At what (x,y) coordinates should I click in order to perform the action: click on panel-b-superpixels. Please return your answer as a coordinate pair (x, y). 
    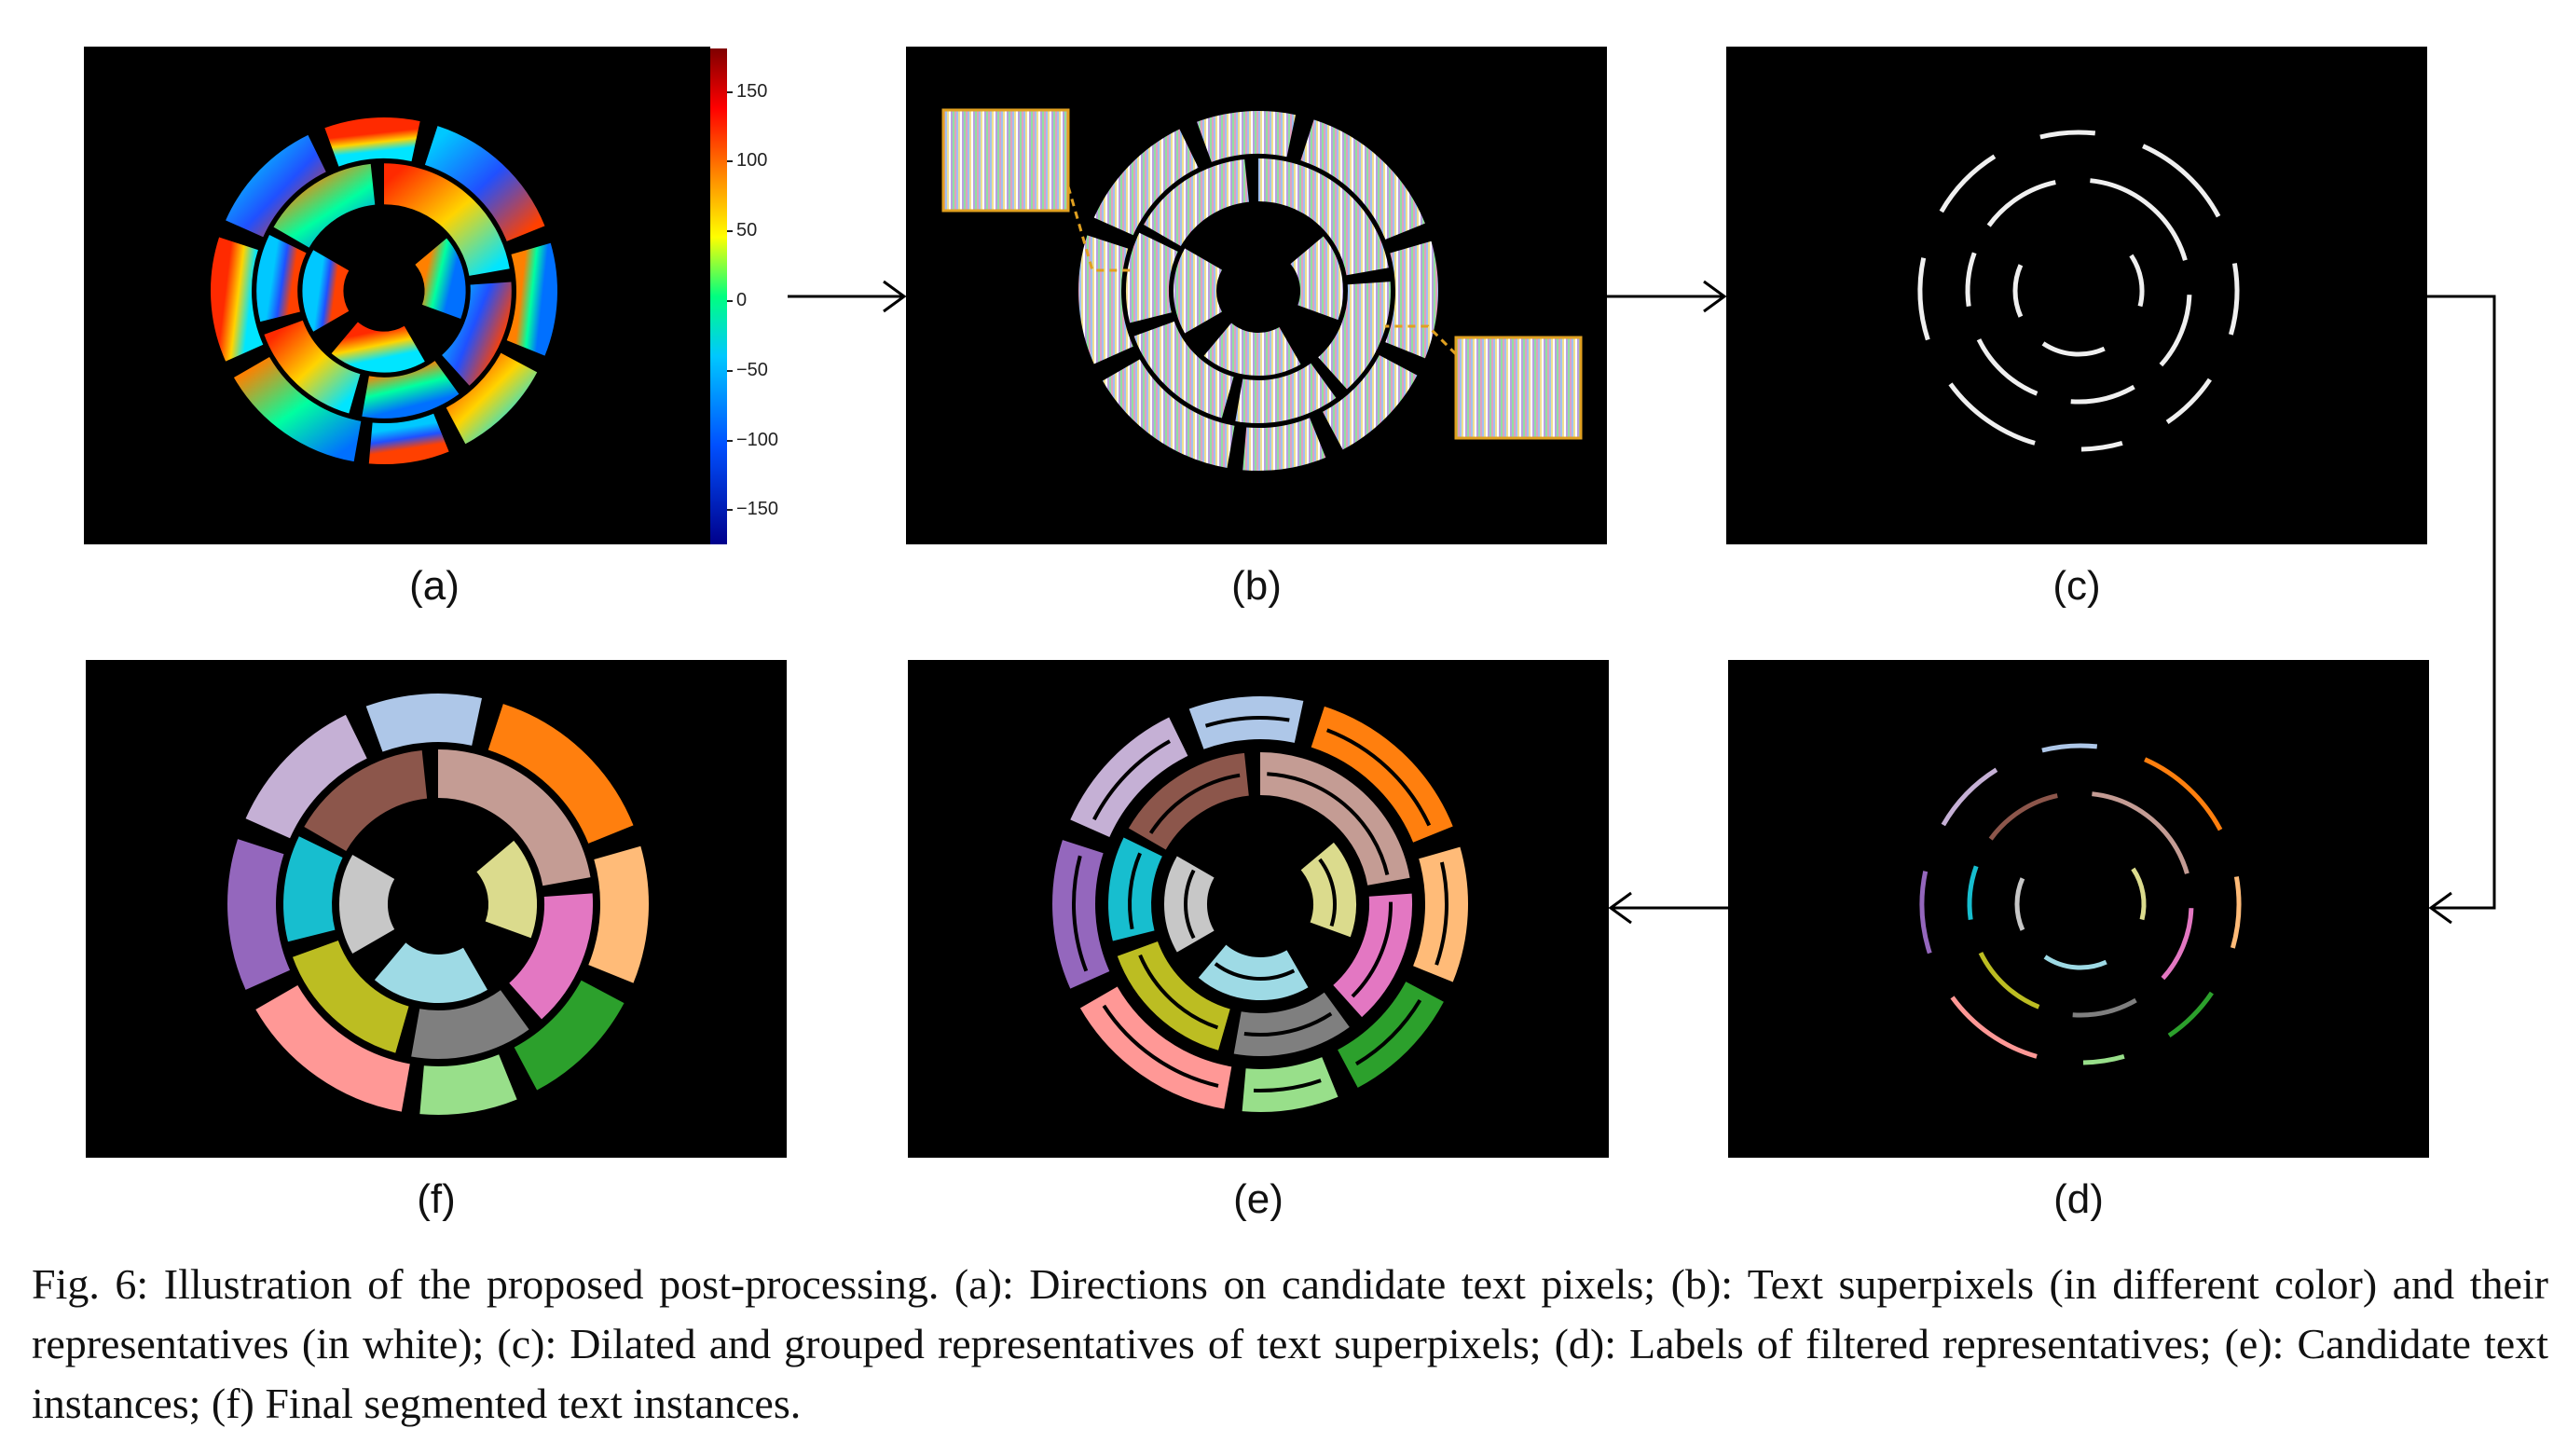
    Looking at the image, I should click on (1256, 295).